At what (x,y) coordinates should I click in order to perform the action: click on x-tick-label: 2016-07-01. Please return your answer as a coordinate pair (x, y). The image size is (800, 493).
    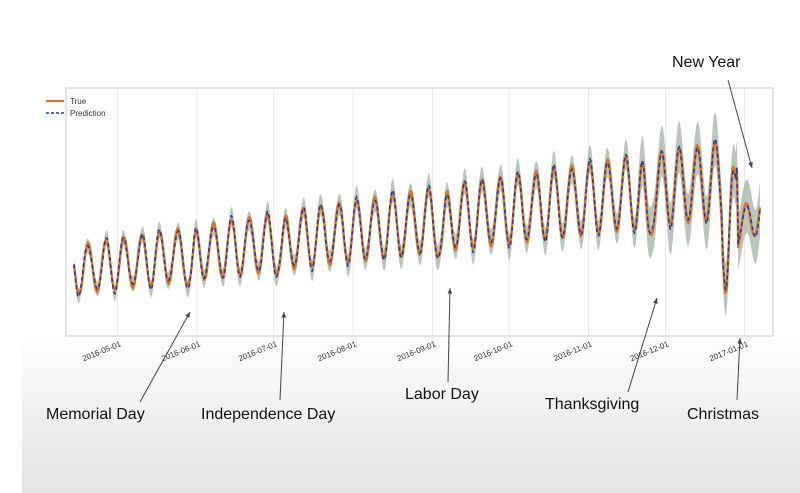
    Looking at the image, I should click on (258, 351).